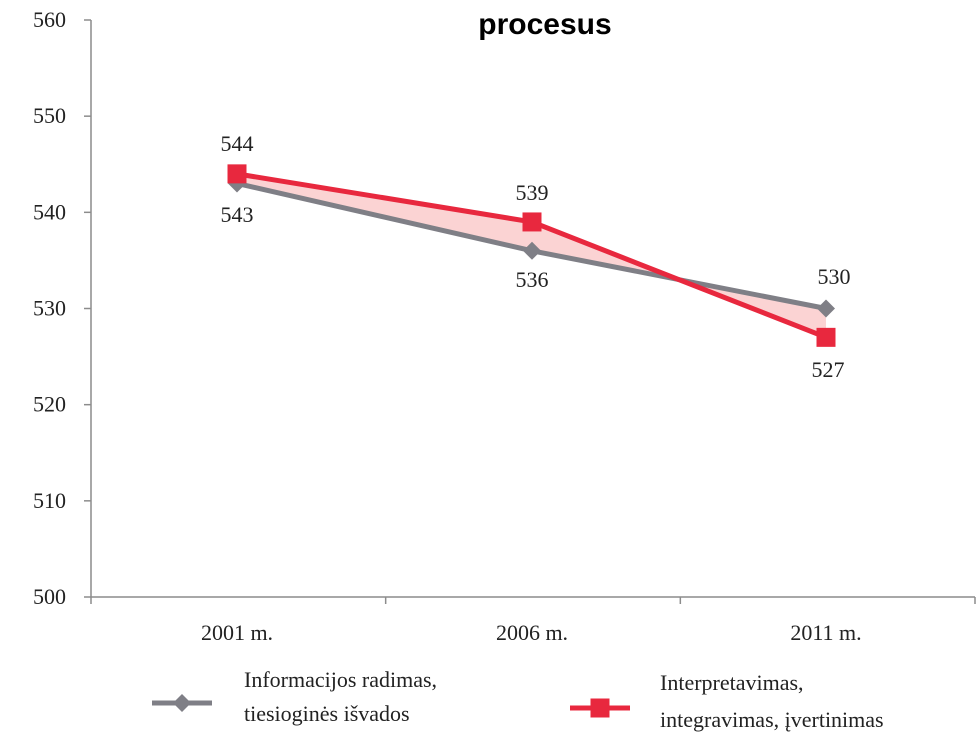  Describe the element at coordinates (828, 369) in the screenshot. I see `data-label: 527` at that location.